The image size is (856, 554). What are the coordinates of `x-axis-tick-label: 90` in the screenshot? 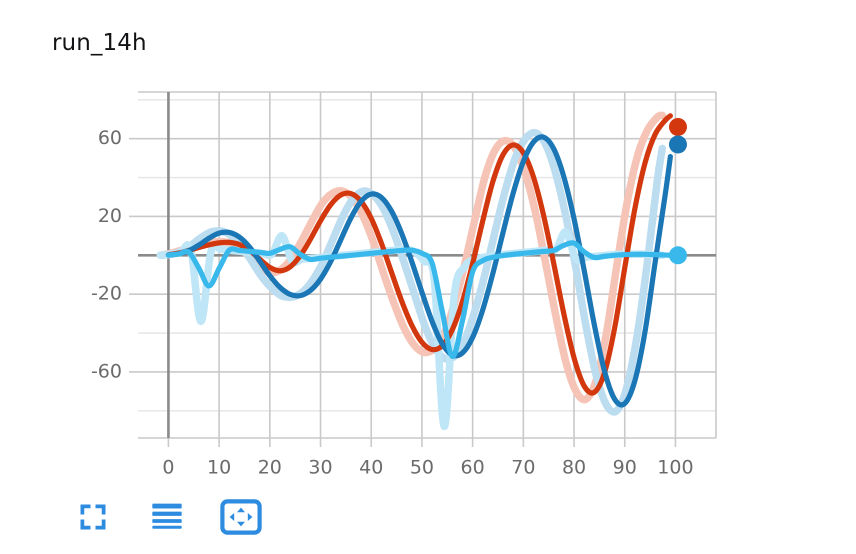 It's located at (625, 468).